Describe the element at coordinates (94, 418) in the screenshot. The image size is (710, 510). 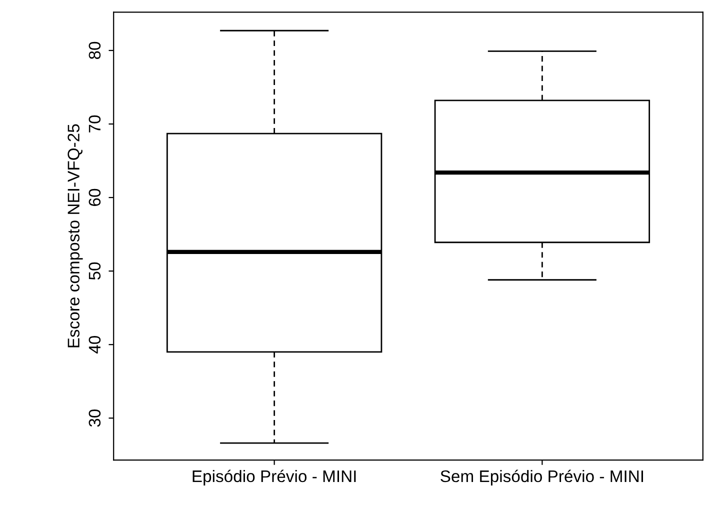
I see `y-tick-label: 30` at that location.